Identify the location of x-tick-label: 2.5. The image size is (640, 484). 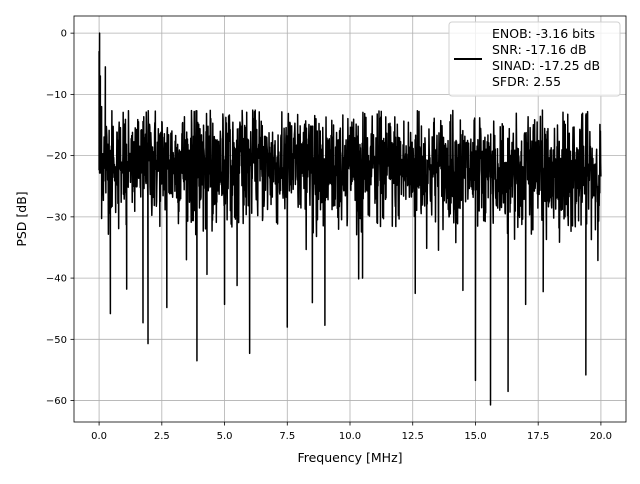
(162, 436).